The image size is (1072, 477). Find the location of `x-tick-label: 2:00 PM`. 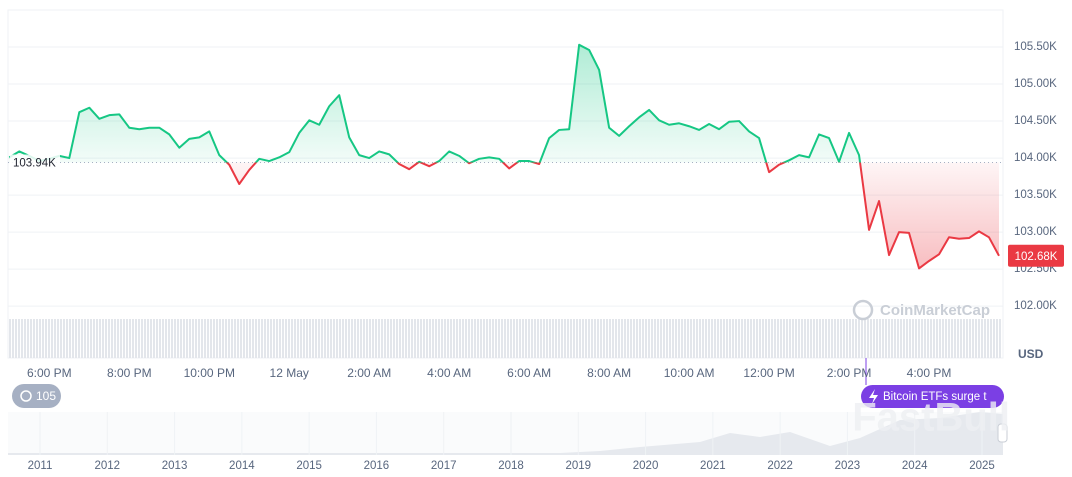

x-tick-label: 2:00 PM is located at coordinates (849, 373).